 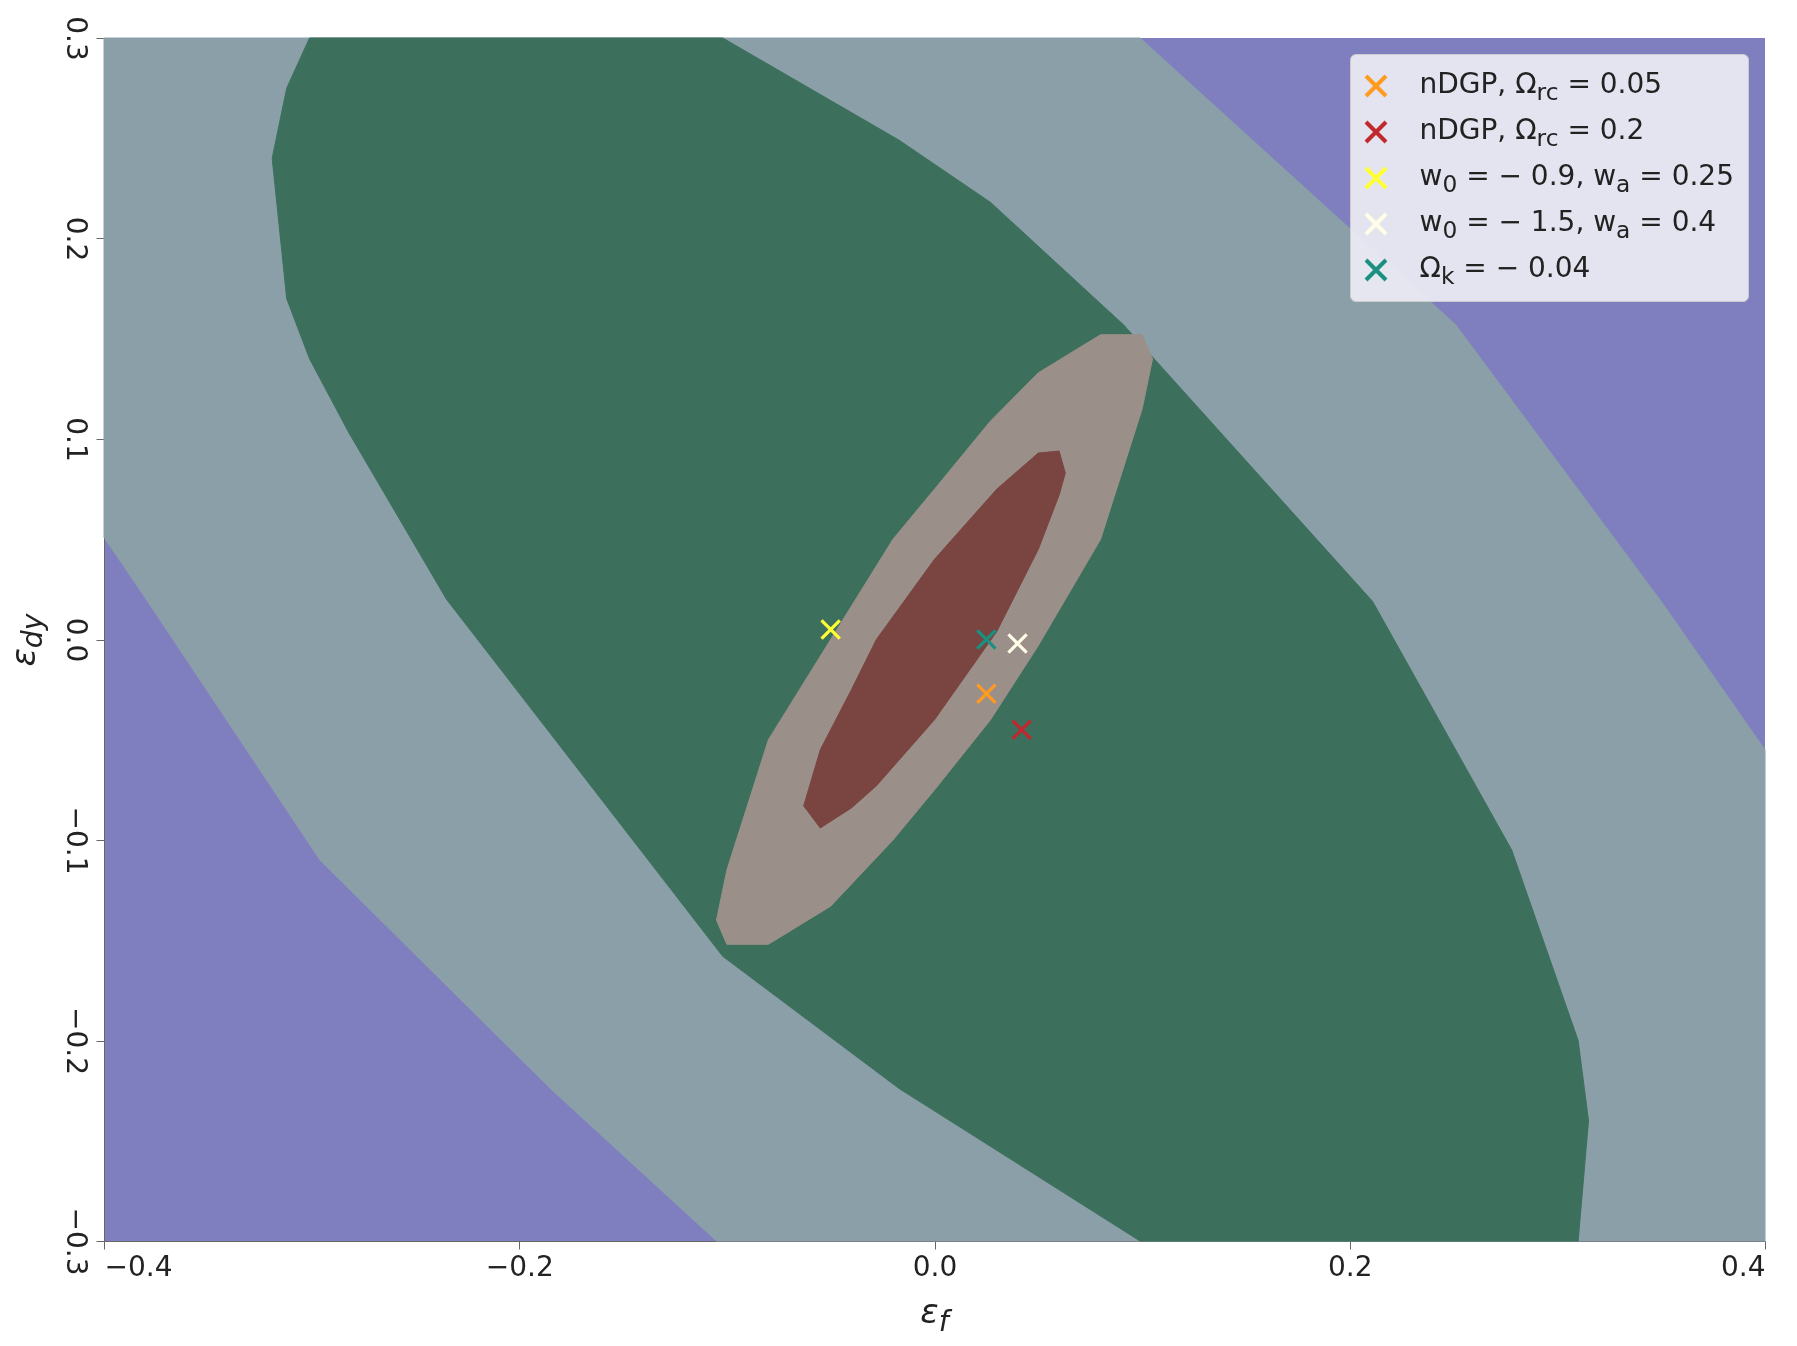 What do you see at coordinates (76, 640) in the screenshot?
I see `y-tick-label: 0.0` at bounding box center [76, 640].